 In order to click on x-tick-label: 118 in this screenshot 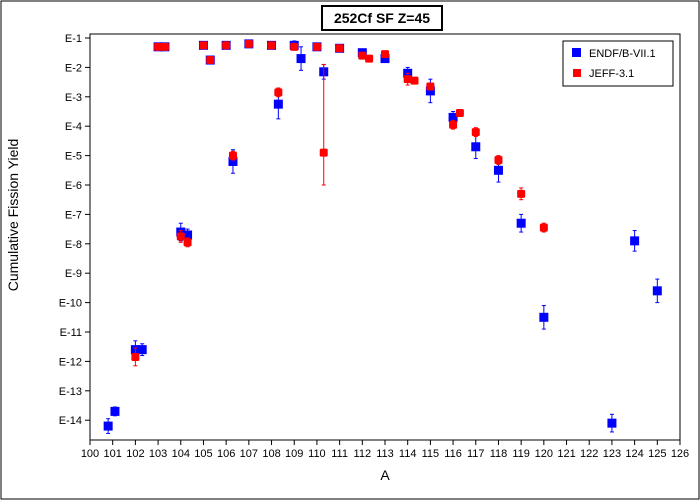, I will do `click(499, 454)`.